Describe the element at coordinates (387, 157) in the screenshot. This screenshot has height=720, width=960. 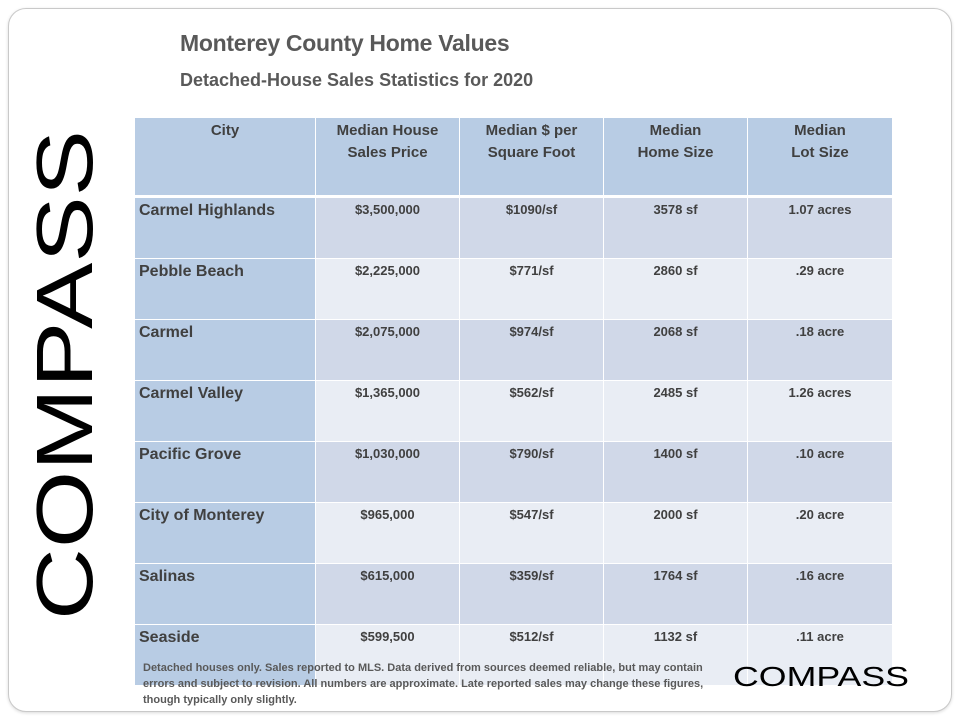
I see `header-median-price: Median House Sales Price` at that location.